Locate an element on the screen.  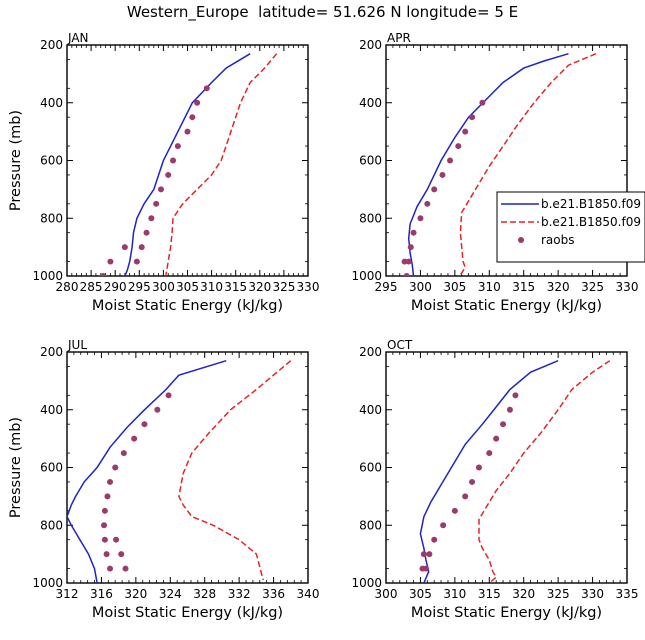
x-tick-label: 285 is located at coordinates (91, 287).